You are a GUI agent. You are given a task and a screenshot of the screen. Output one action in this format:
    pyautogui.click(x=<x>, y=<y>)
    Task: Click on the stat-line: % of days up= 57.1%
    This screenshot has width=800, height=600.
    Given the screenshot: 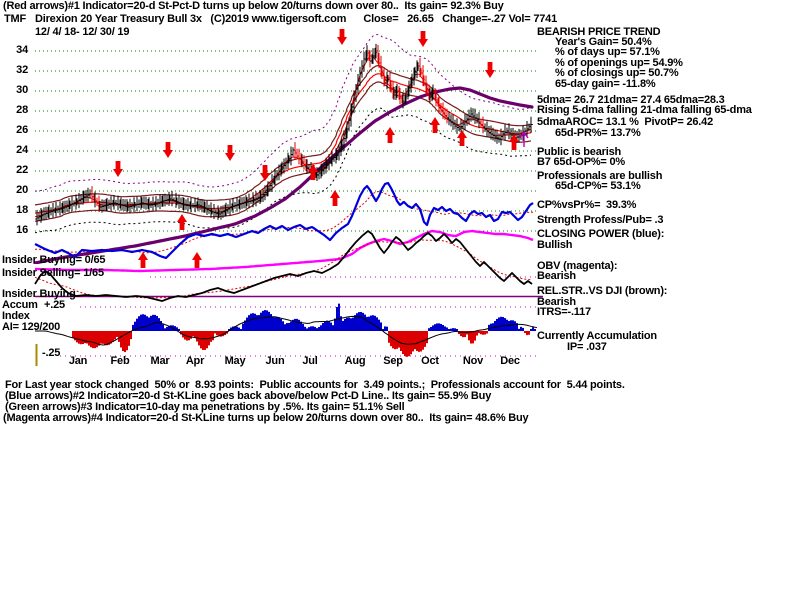 What is the action you would take?
    pyautogui.click(x=607, y=52)
    